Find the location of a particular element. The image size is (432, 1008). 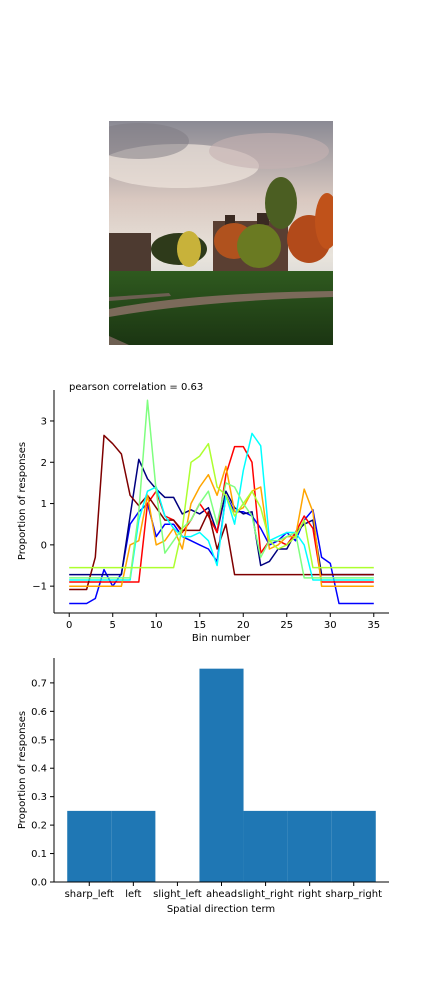

x-tick-label: 15 is located at coordinates (199, 625).